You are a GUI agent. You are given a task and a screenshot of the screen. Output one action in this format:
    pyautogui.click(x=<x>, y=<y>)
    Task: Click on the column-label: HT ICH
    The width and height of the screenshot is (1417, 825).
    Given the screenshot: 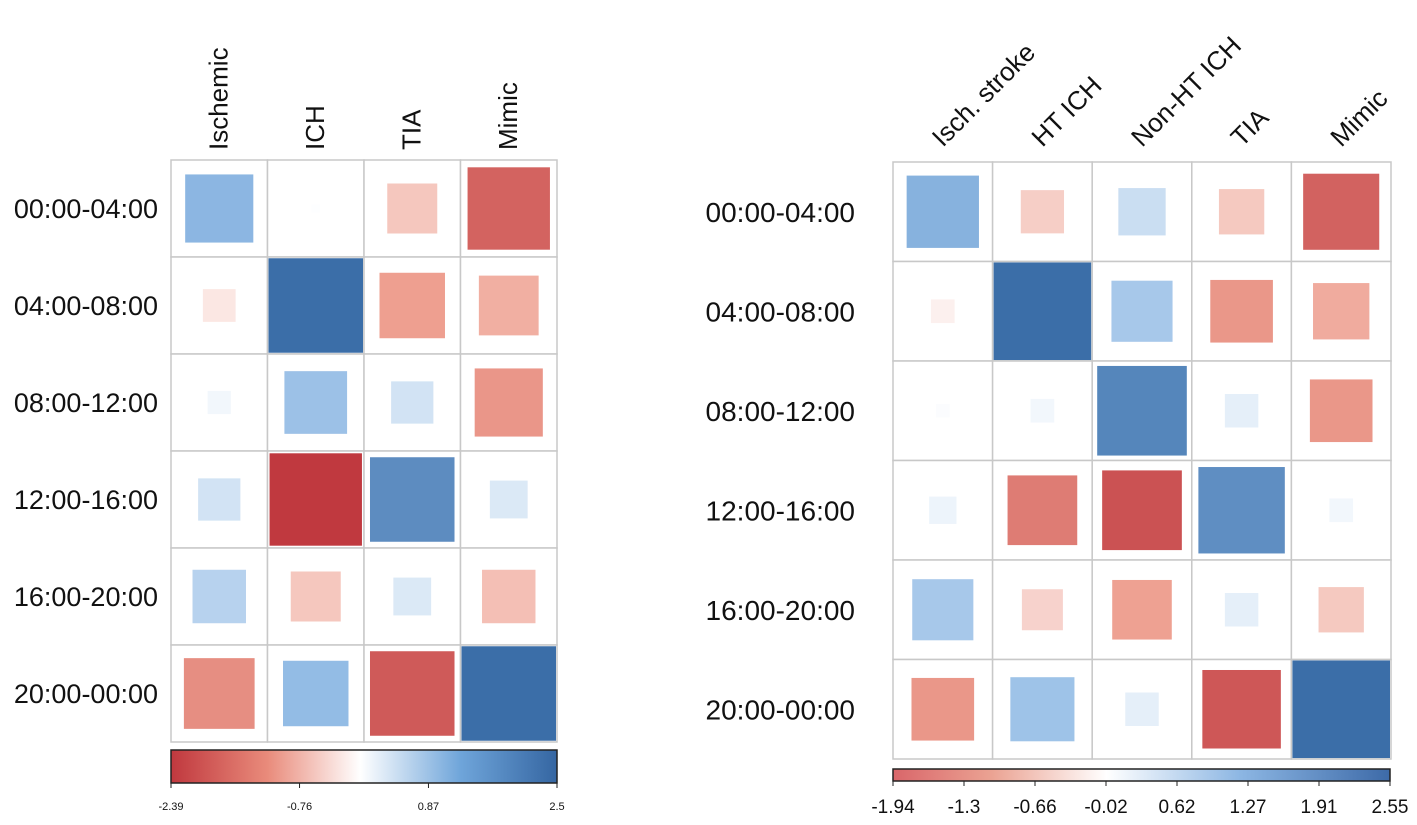 What is the action you would take?
    pyautogui.click(x=1066, y=111)
    